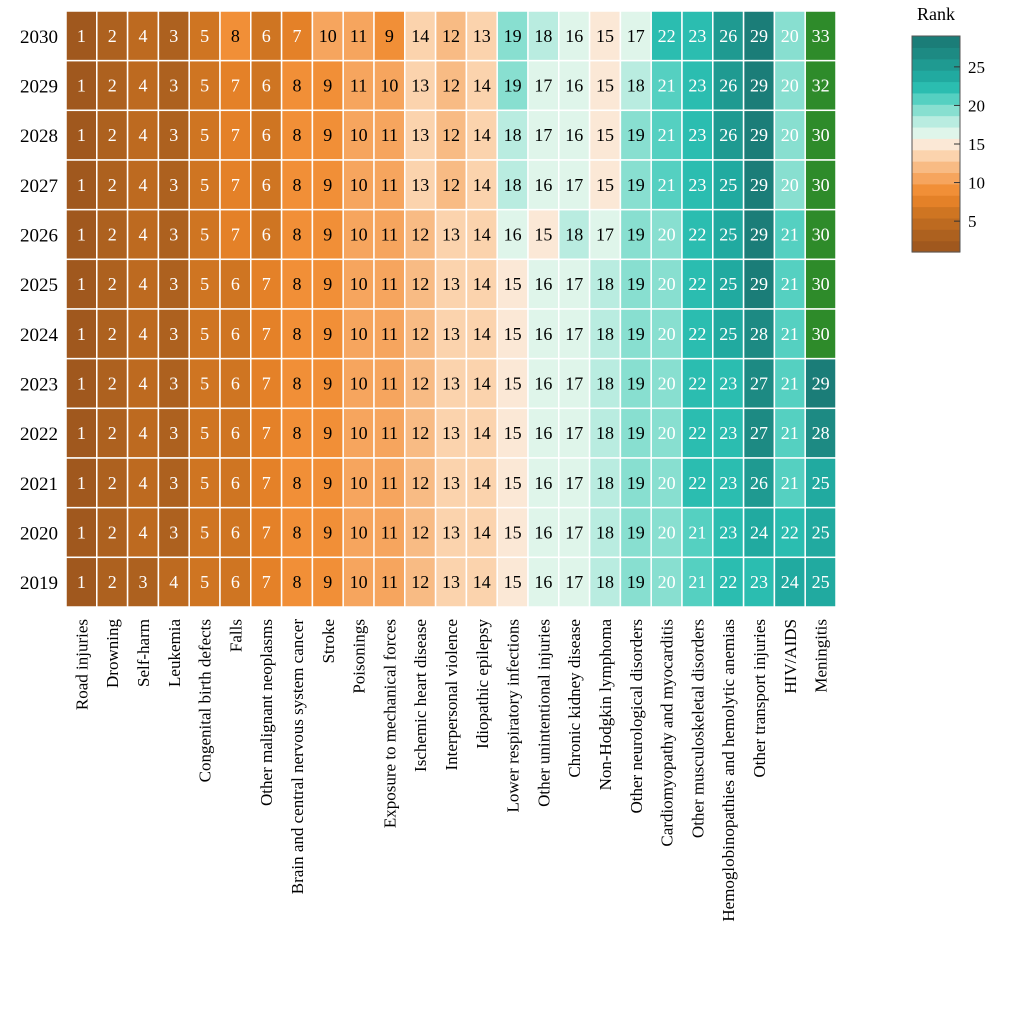  I want to click on cell-value-label: 17, so click(574, 284).